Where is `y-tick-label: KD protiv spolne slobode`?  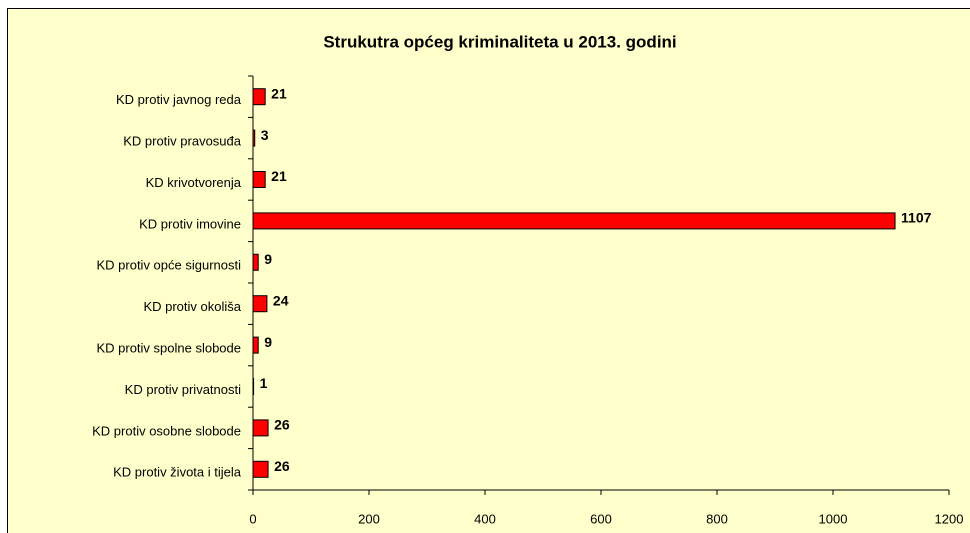
y-tick-label: KD protiv spolne slobode is located at coordinates (168, 348).